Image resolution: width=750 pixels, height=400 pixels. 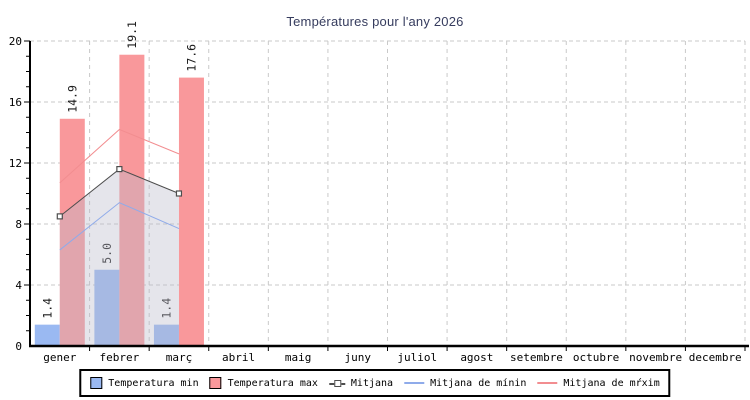 I want to click on legend-swatch-min-line-icon, so click(x=414, y=383).